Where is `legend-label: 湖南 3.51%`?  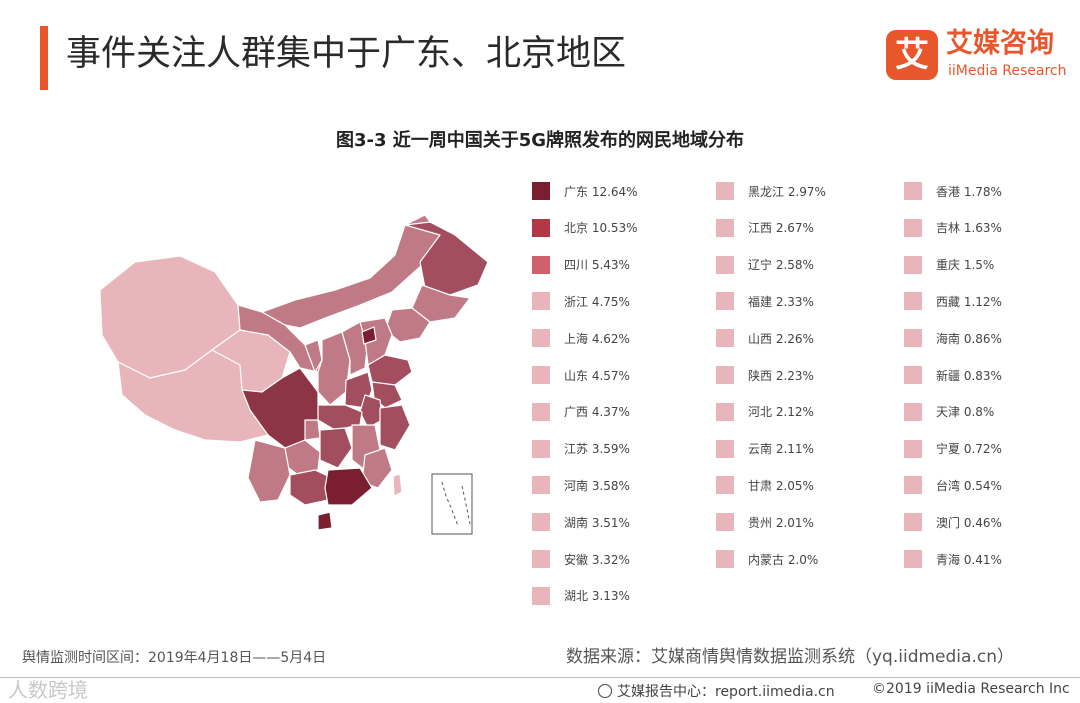 legend-label: 湖南 3.51% is located at coordinates (597, 522).